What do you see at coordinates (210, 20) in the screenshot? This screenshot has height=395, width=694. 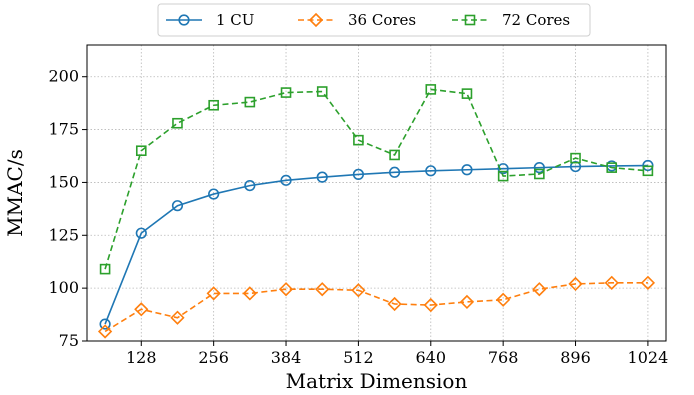 I see `legend-entry: 1 CU` at bounding box center [210, 20].